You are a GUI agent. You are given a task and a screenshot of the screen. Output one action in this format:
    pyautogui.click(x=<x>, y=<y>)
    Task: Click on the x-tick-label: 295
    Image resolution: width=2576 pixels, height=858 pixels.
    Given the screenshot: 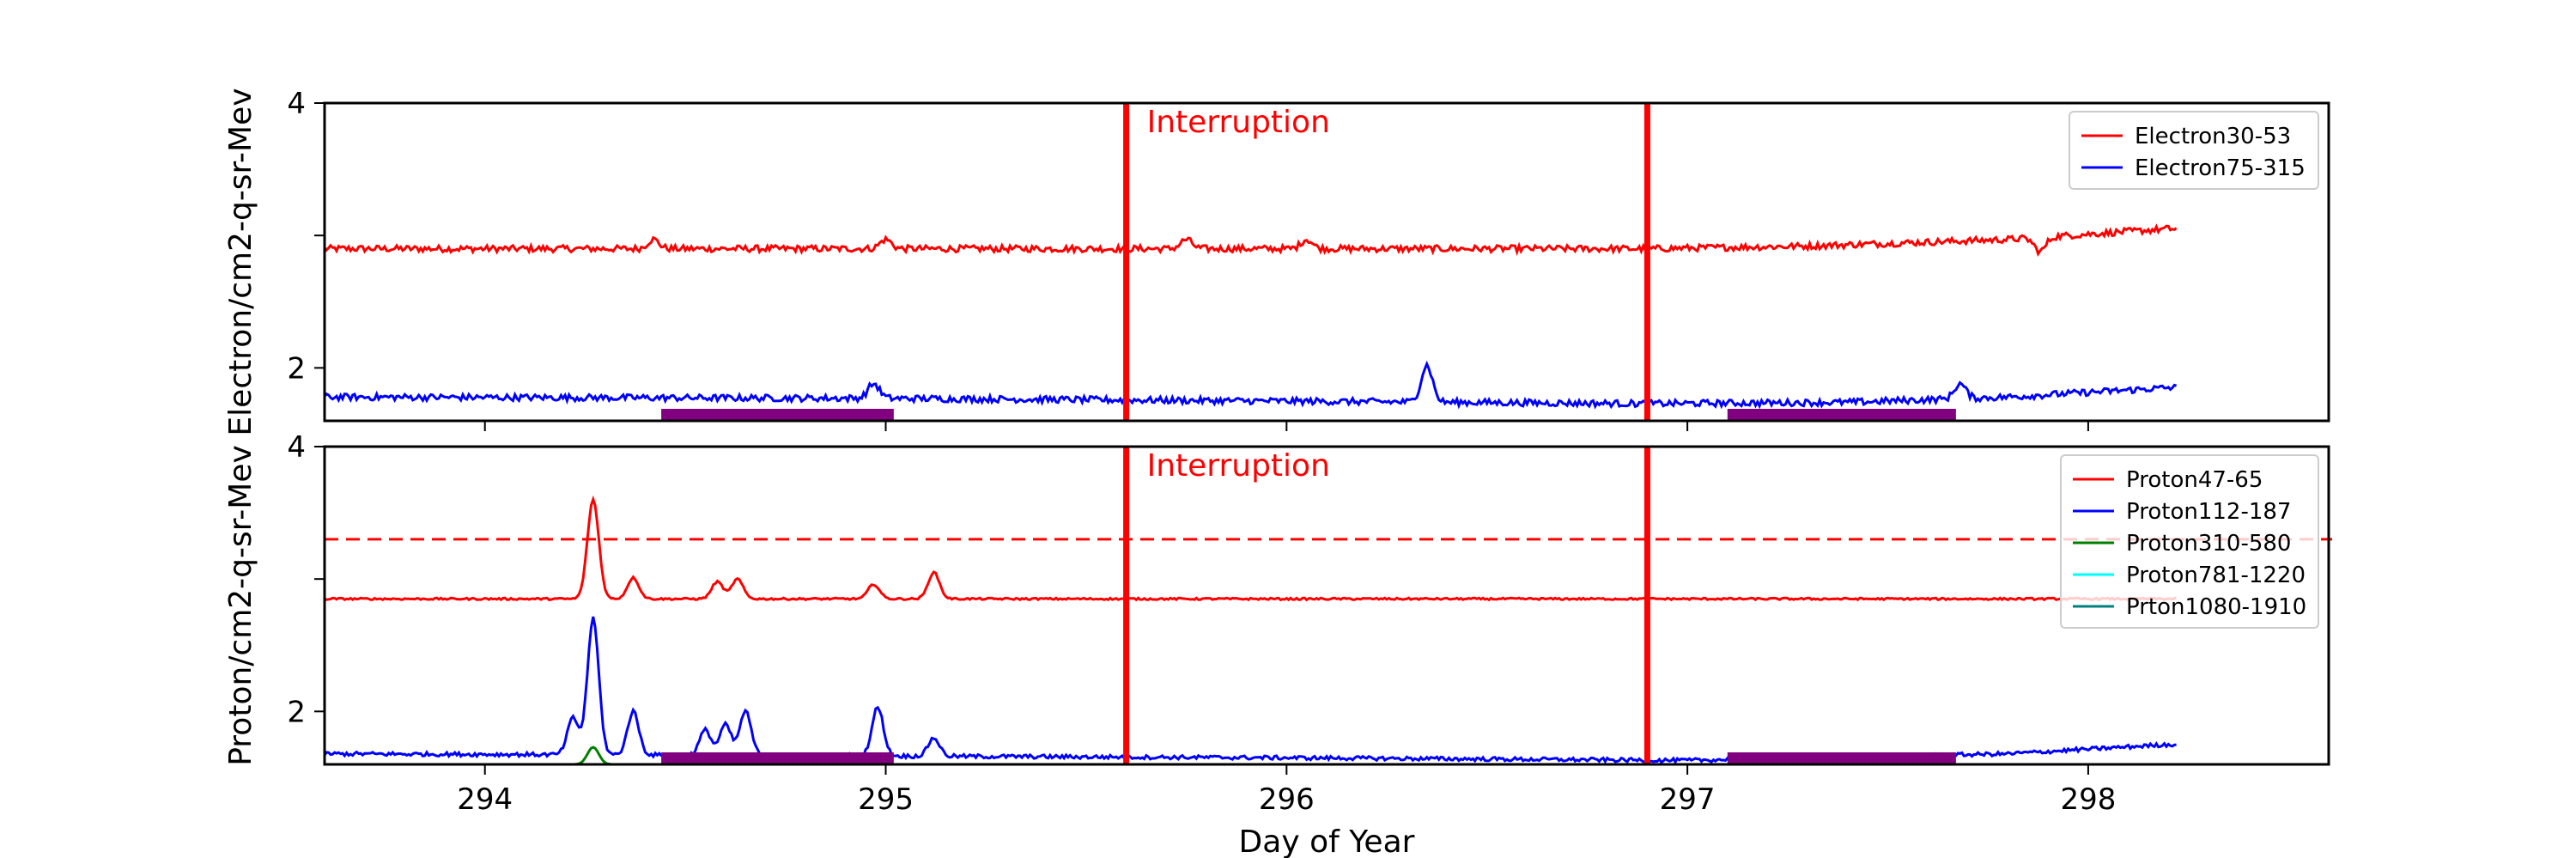 What is the action you would take?
    pyautogui.click(x=886, y=799)
    